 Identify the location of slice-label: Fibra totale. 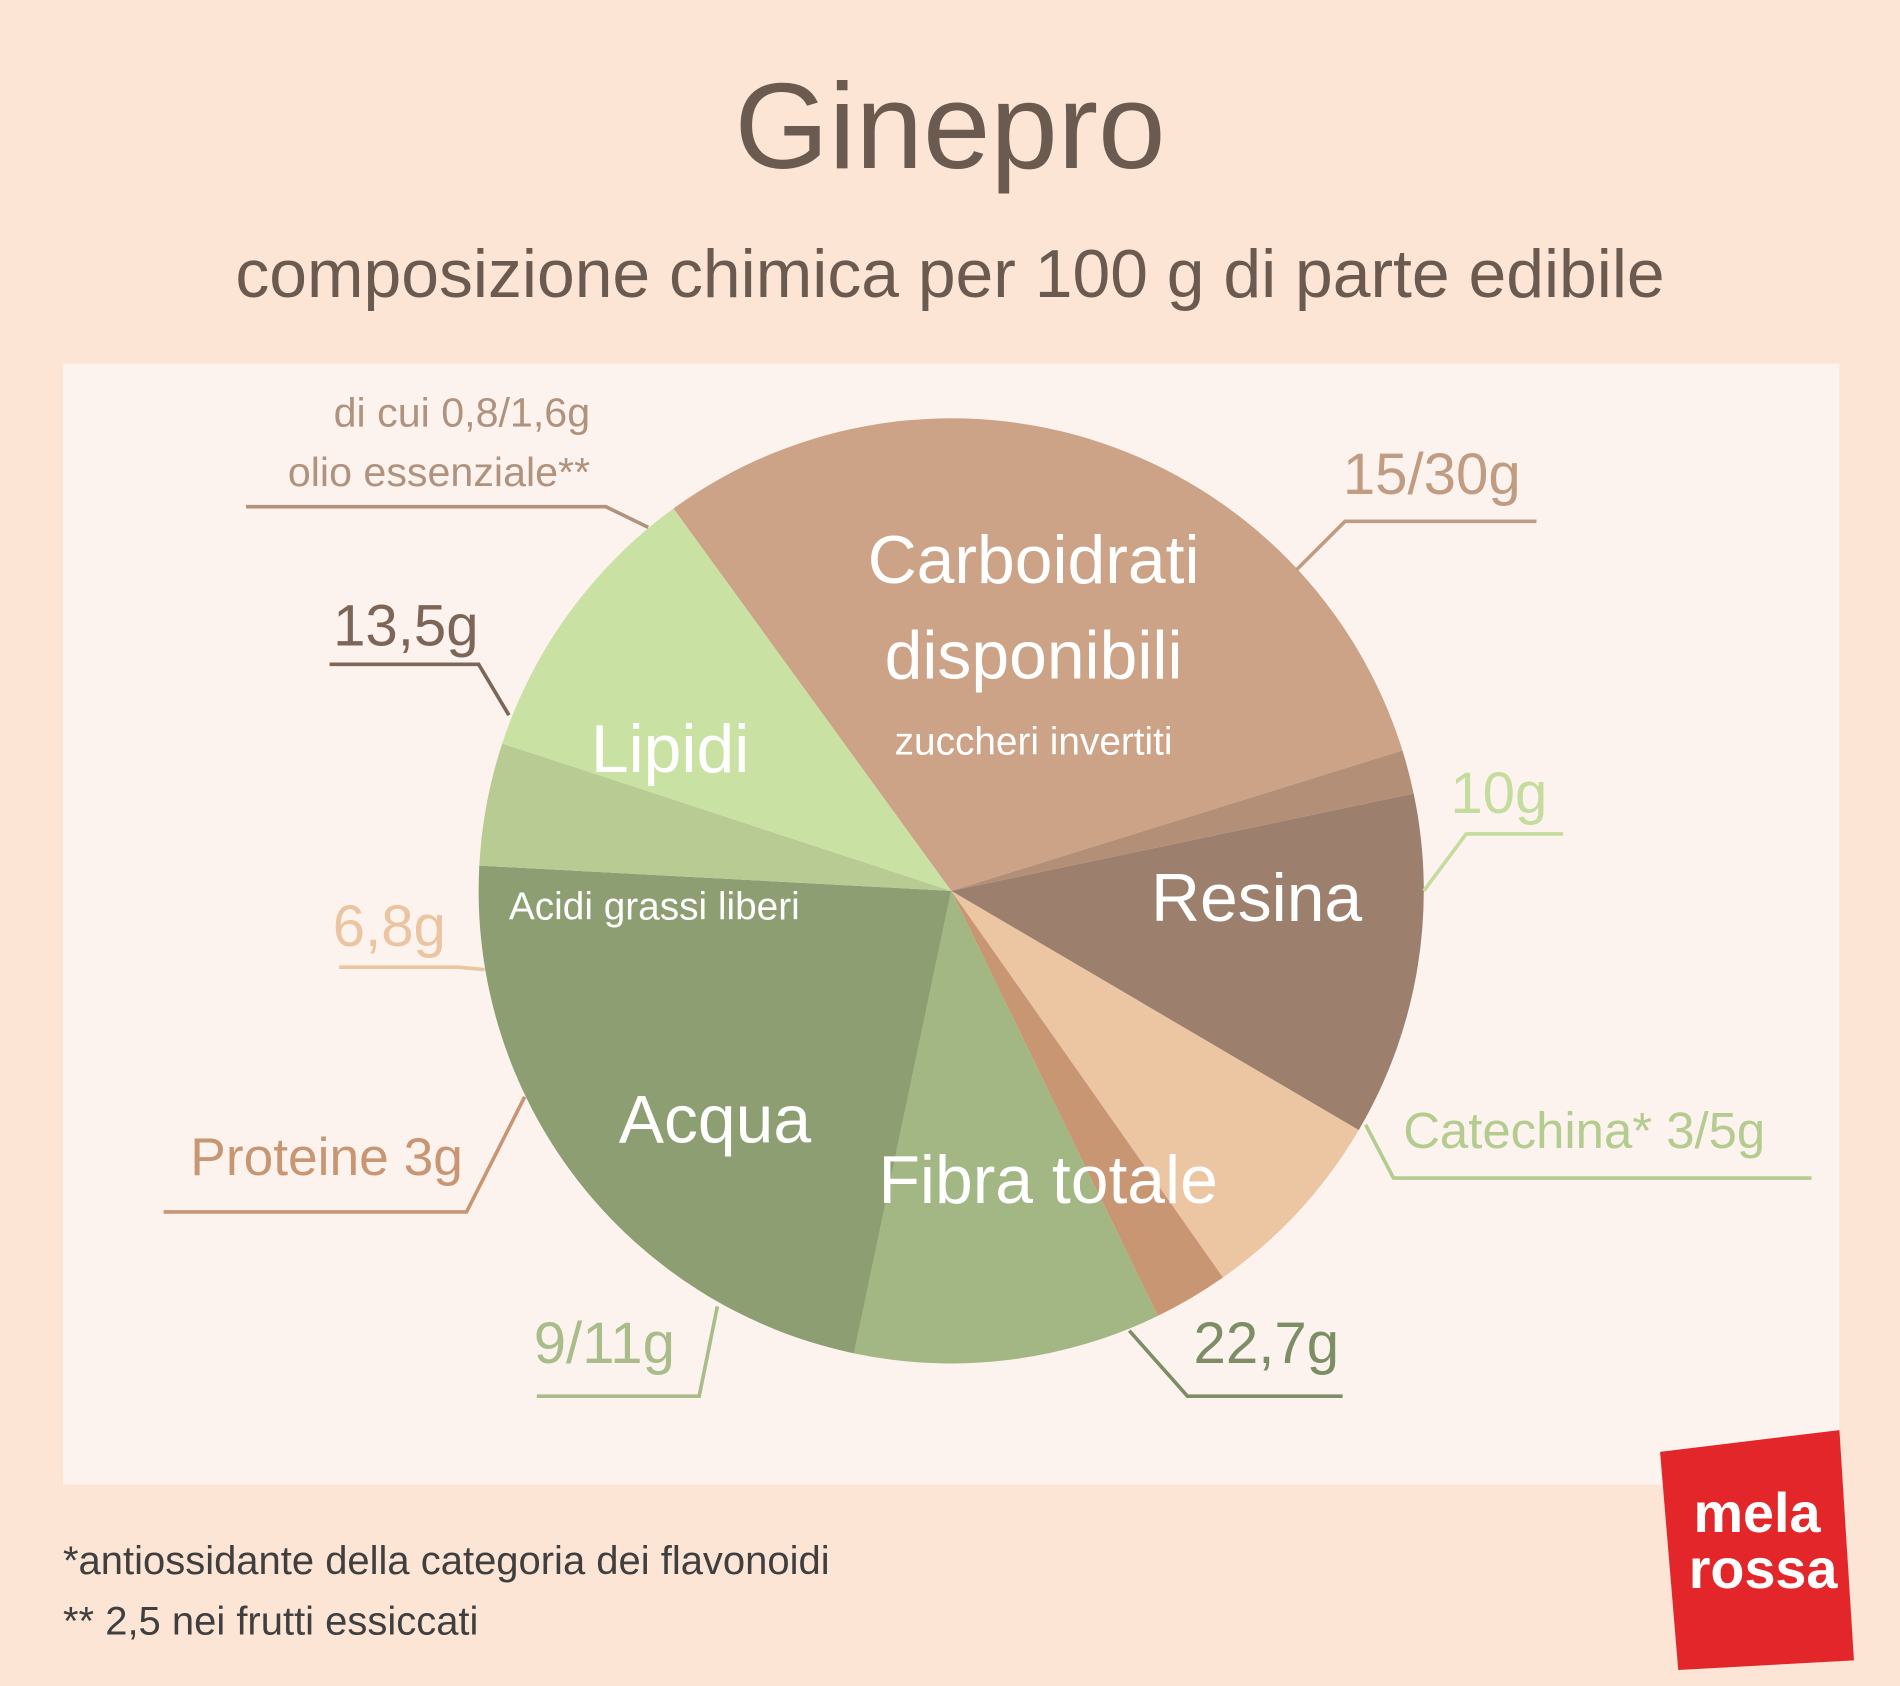
(1047, 1180).